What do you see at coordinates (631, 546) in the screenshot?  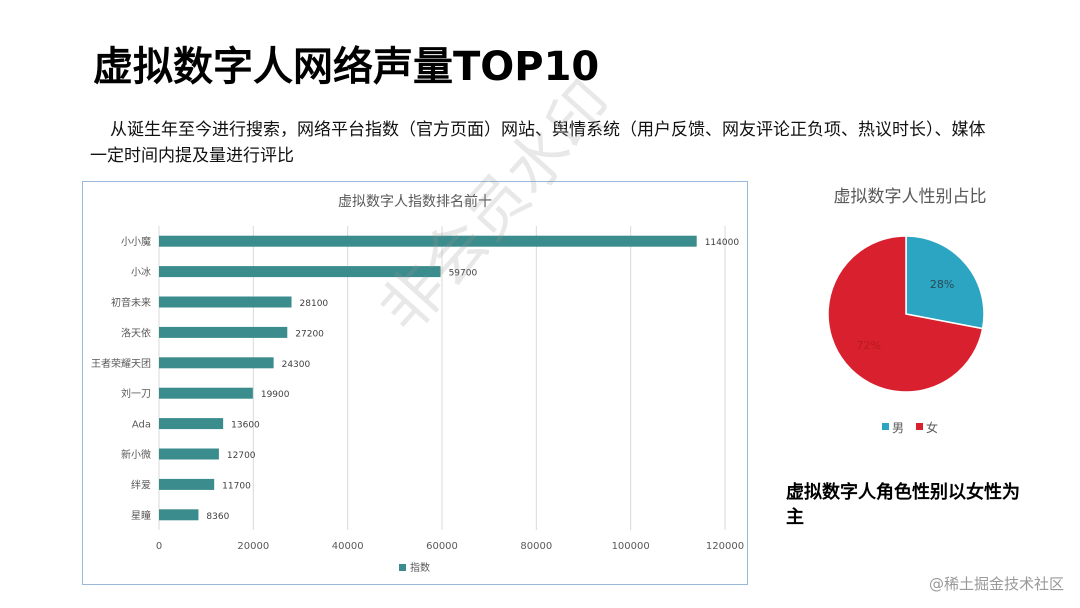 I see `x-tick-label: 100000` at bounding box center [631, 546].